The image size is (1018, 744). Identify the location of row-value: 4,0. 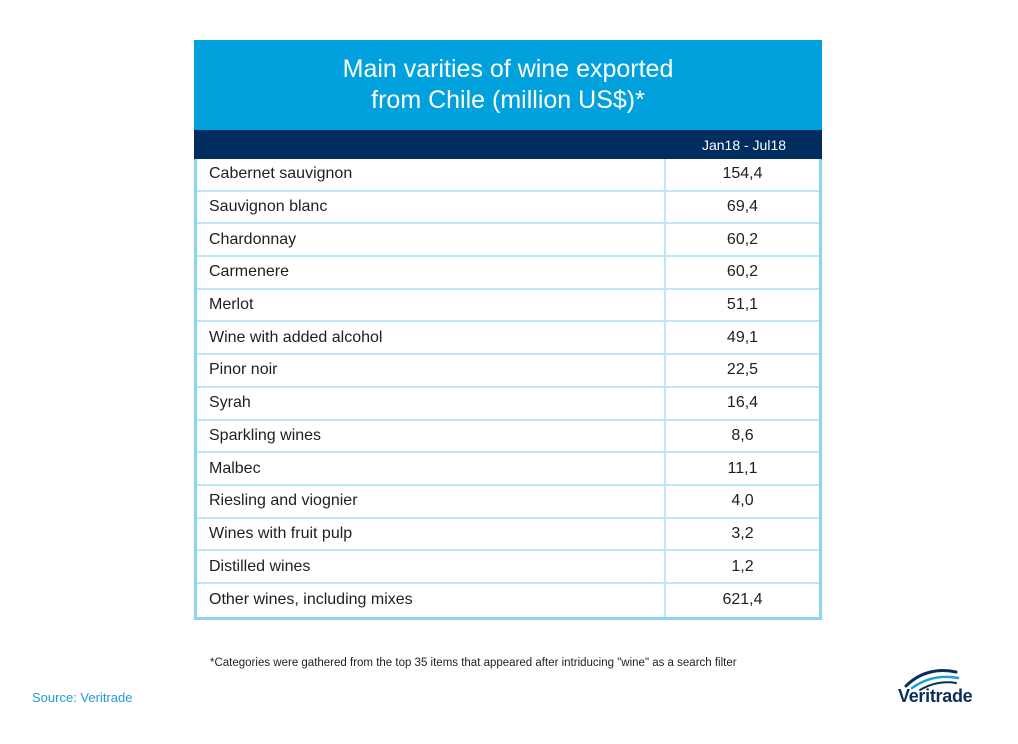
(741, 501).